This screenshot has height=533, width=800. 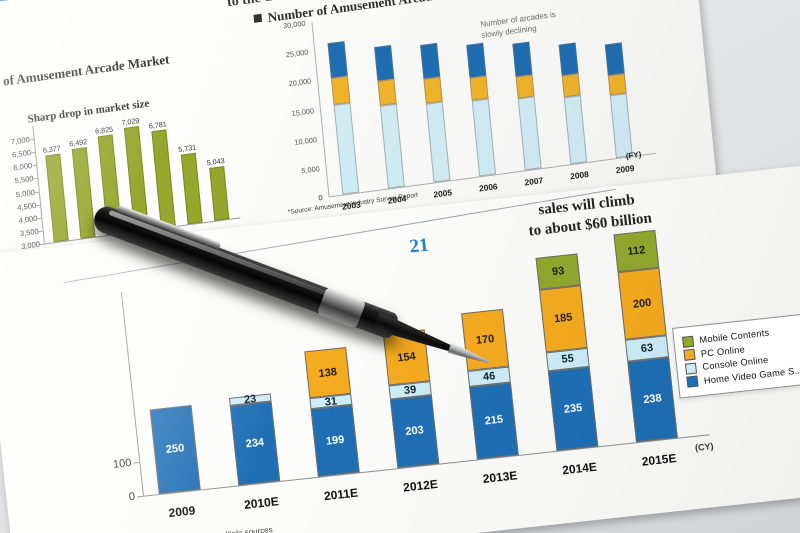 I want to click on chart-c-segment: 215, so click(x=494, y=420).